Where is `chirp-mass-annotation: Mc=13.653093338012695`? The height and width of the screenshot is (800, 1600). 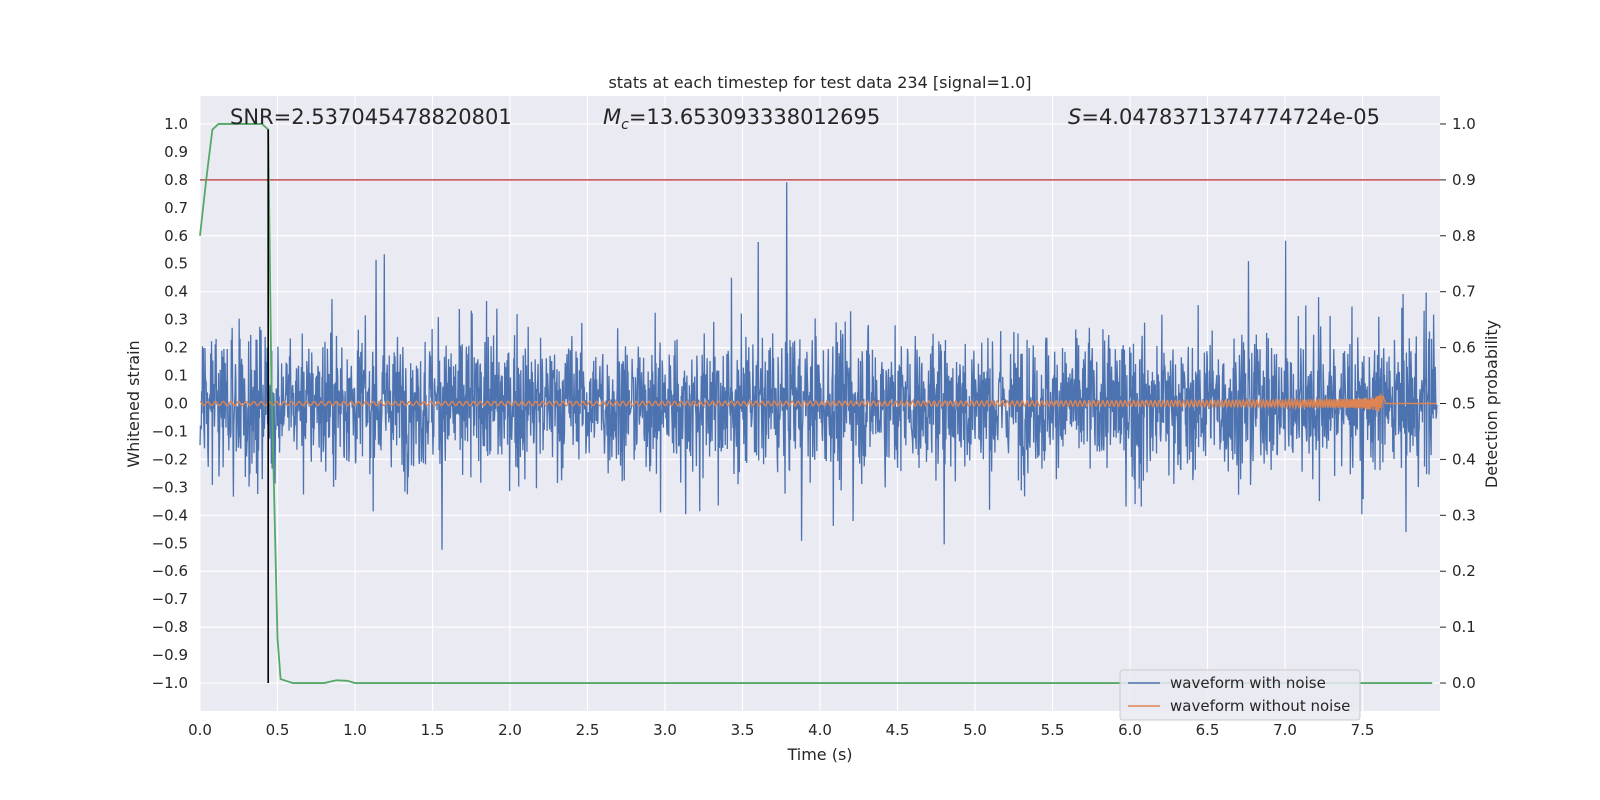
chirp-mass-annotation: Mc=13.653093338012695 is located at coordinates (741, 119).